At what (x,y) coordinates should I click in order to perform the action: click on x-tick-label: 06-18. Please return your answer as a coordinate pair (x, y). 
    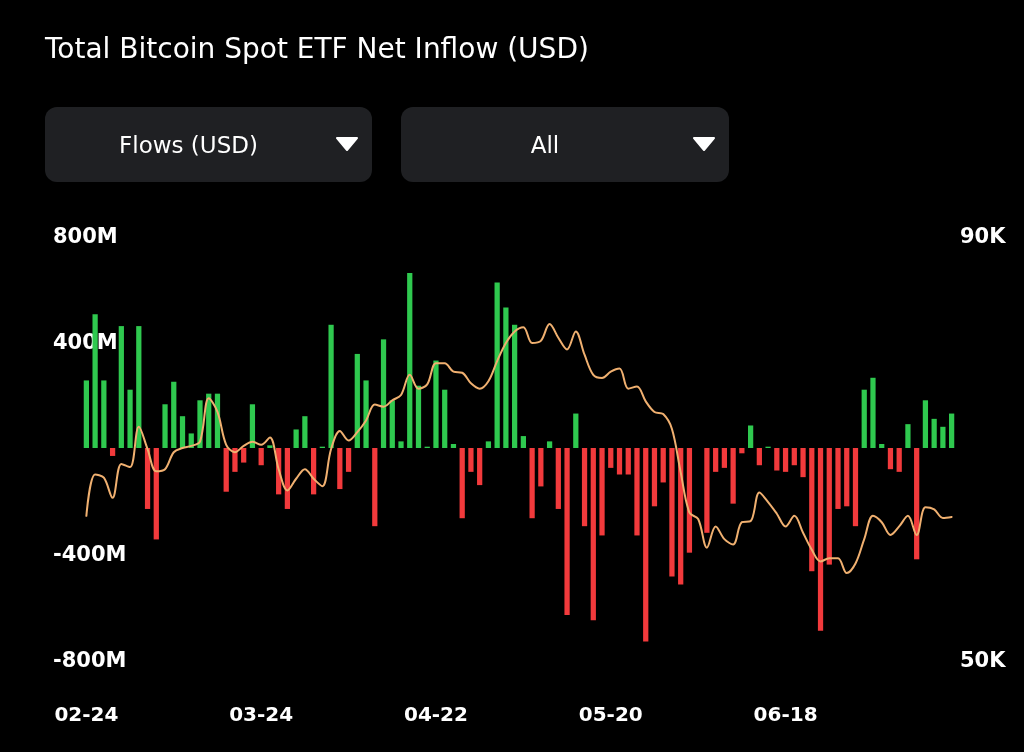
    Looking at the image, I should click on (785, 714).